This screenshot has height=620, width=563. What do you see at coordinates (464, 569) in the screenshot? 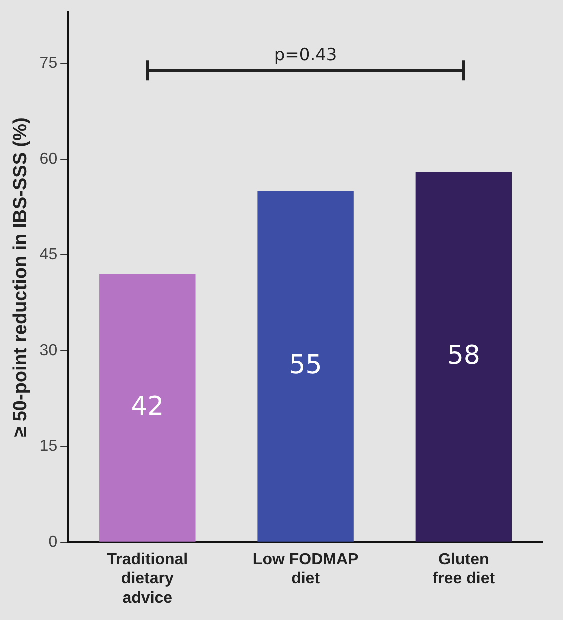
I see `x-tick-label: Gluten free diet` at bounding box center [464, 569].